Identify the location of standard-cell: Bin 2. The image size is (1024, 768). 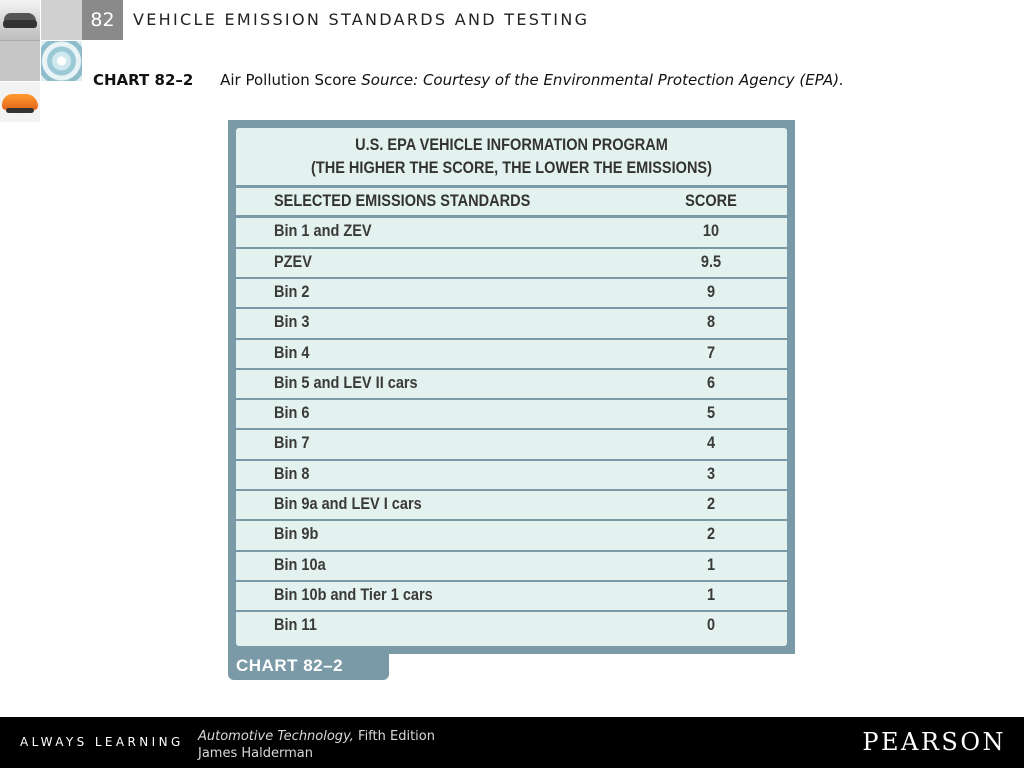
(292, 291).